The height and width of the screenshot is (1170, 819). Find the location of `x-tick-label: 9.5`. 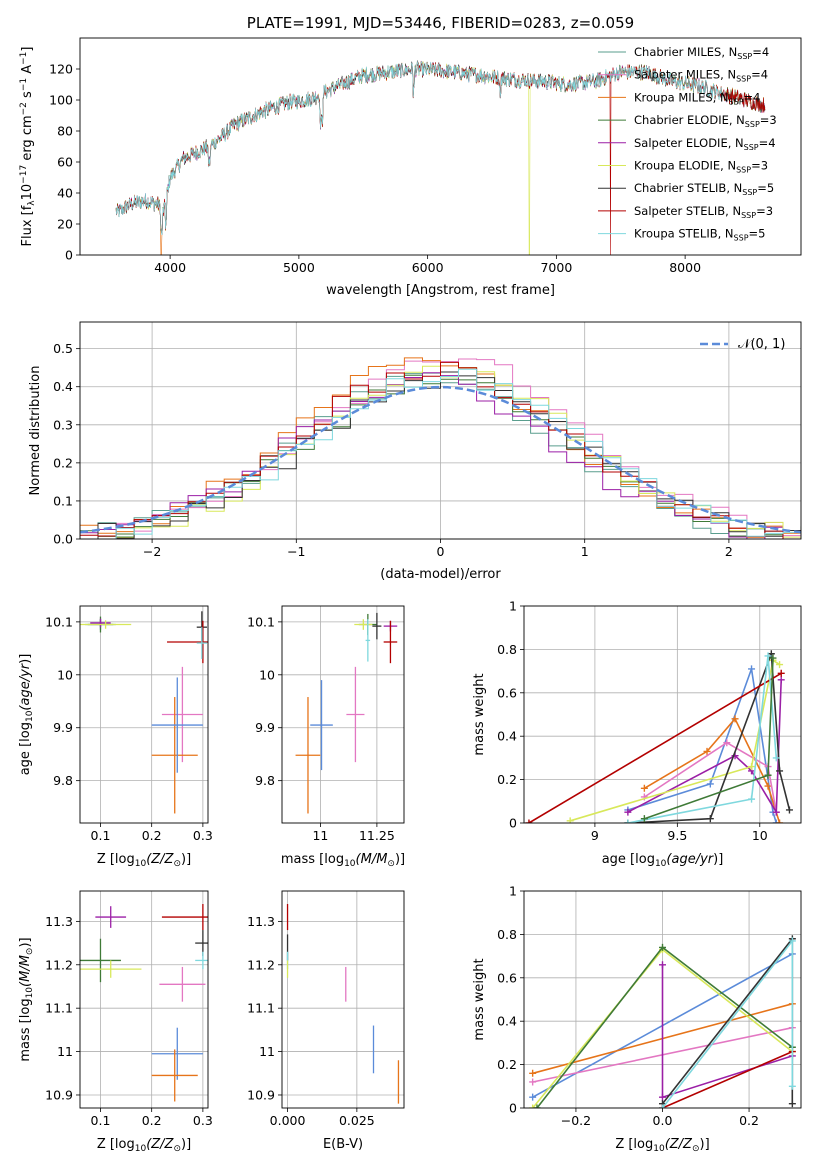

x-tick-label: 9.5 is located at coordinates (677, 835).